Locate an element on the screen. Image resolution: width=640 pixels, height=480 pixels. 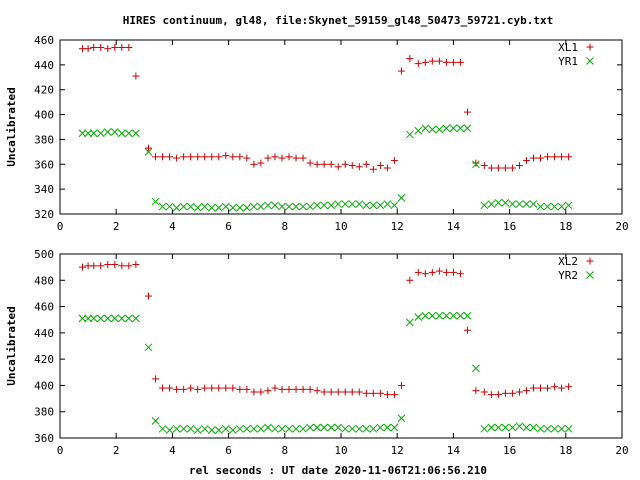
x-tick-label: 14 is located at coordinates (454, 226).